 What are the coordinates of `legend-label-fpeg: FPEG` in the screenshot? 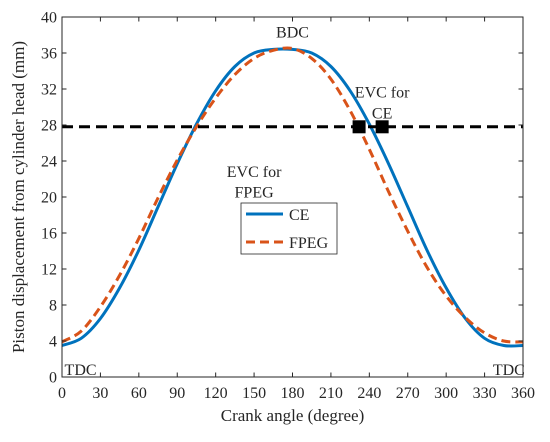 It's located at (309, 243).